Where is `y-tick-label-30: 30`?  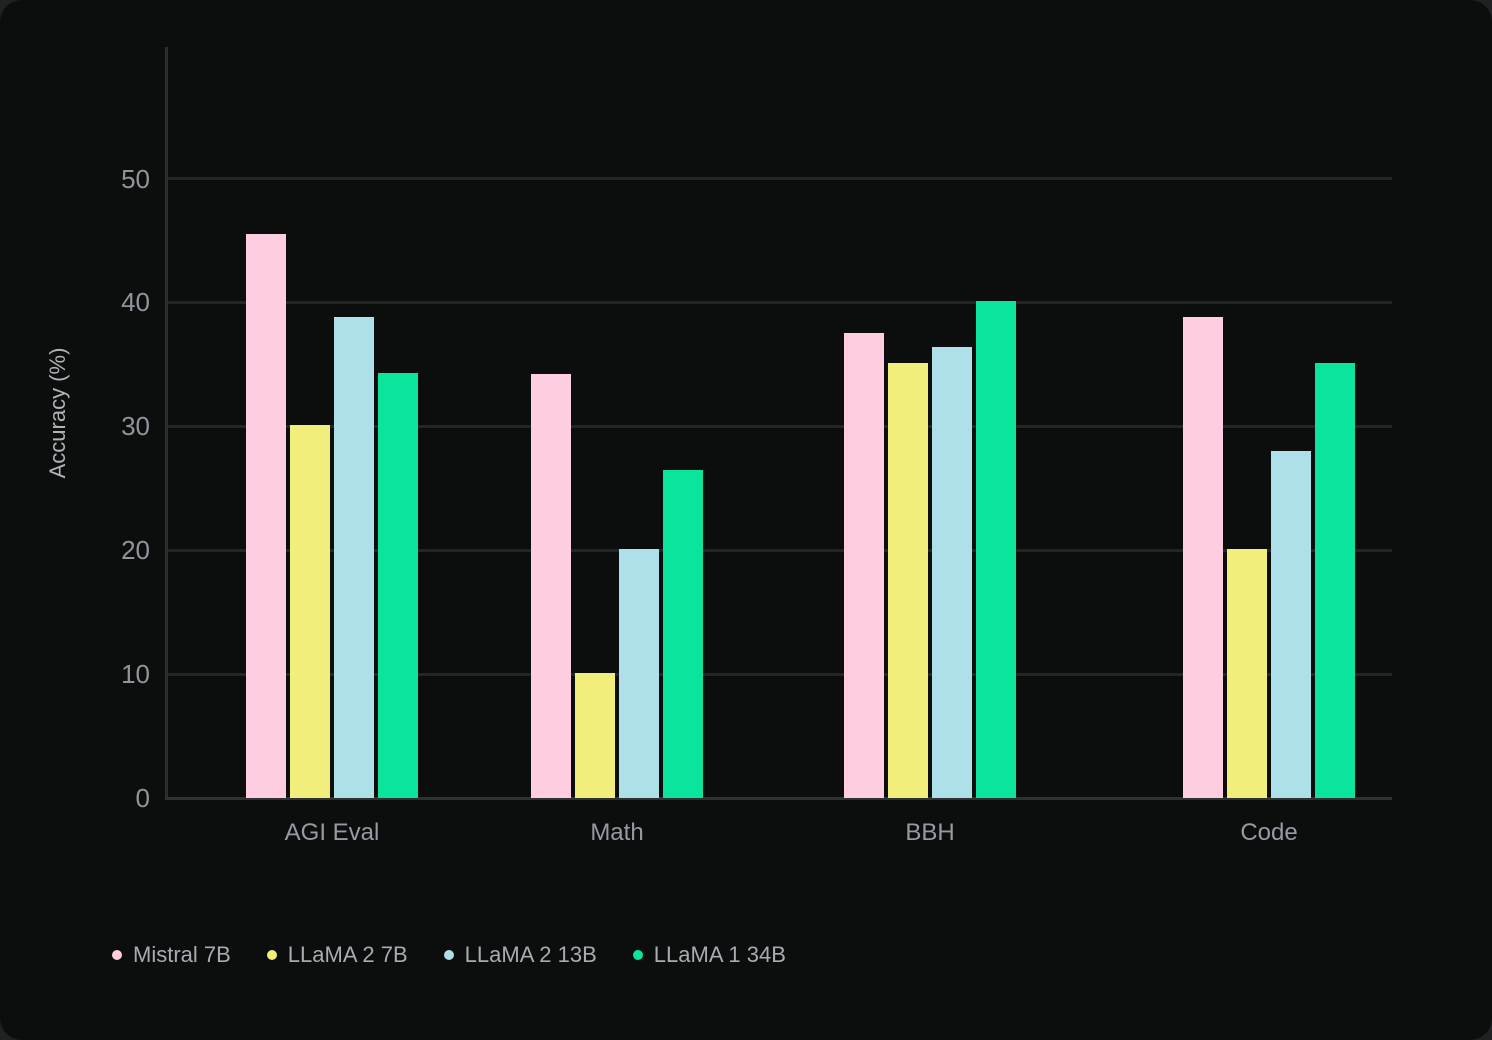
y-tick-label-30: 30 is located at coordinates (135, 426).